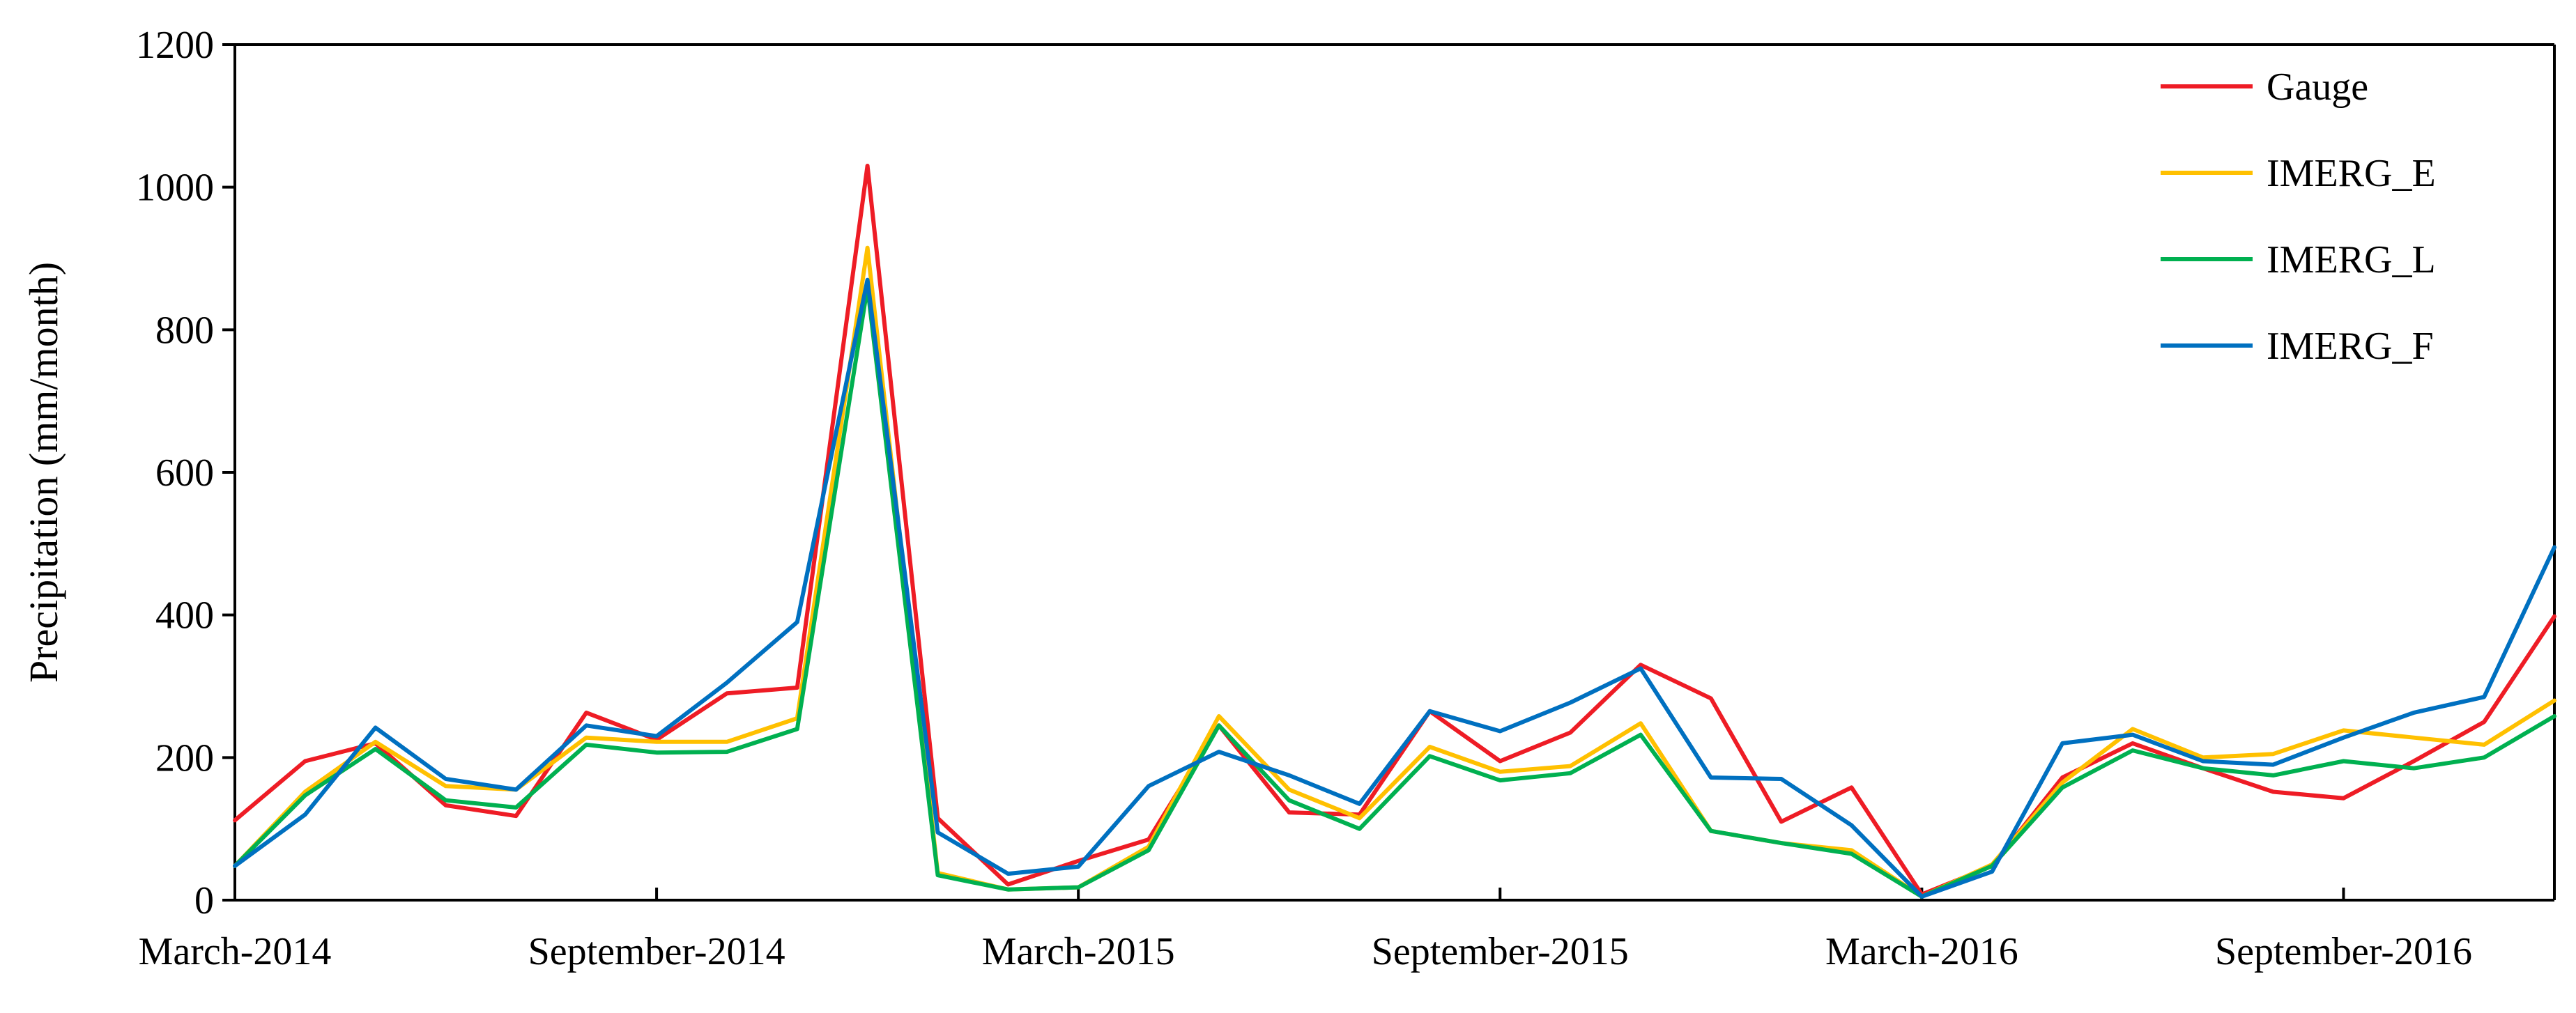 The height and width of the screenshot is (1013, 2576). I want to click on legend-label: IMERG_E, so click(2351, 173).